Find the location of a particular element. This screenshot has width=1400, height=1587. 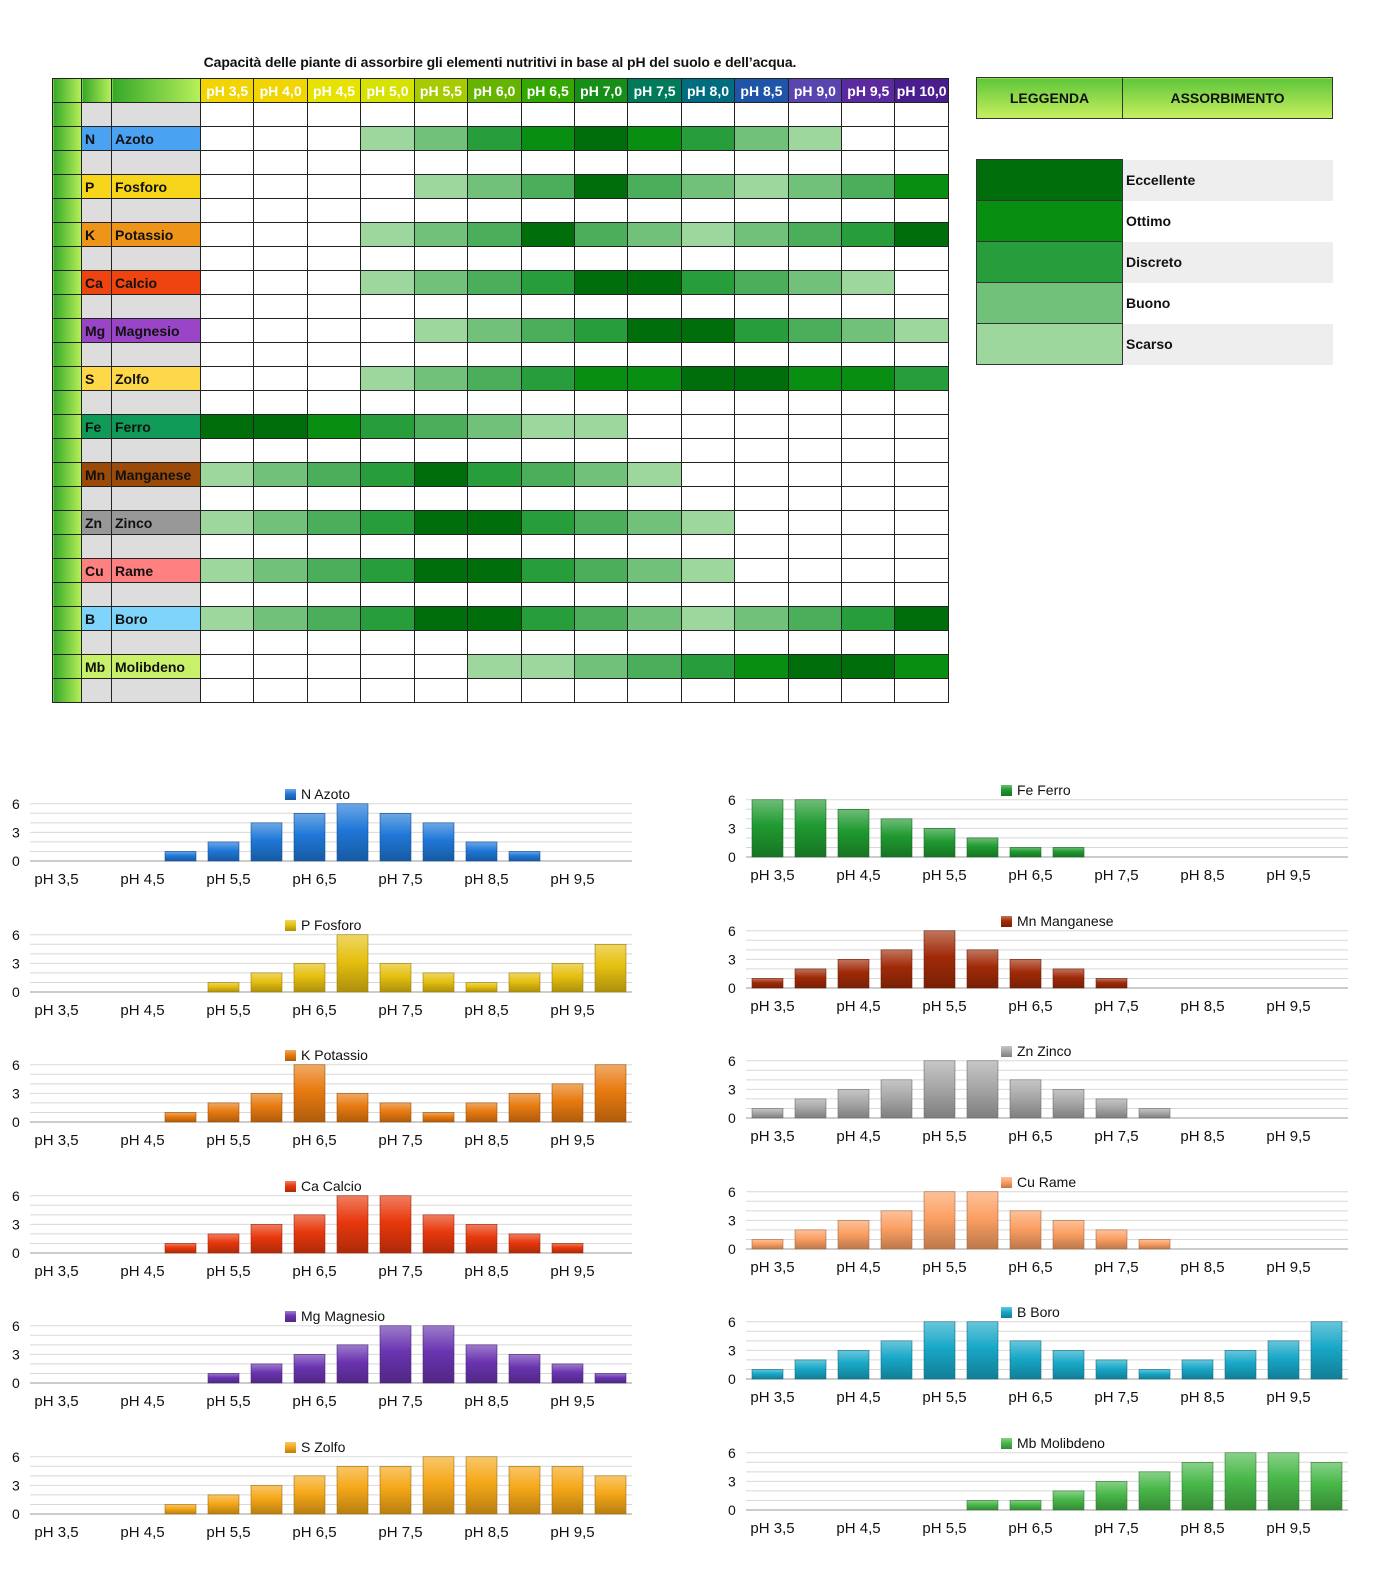

element-symbol: B is located at coordinates (96, 618).